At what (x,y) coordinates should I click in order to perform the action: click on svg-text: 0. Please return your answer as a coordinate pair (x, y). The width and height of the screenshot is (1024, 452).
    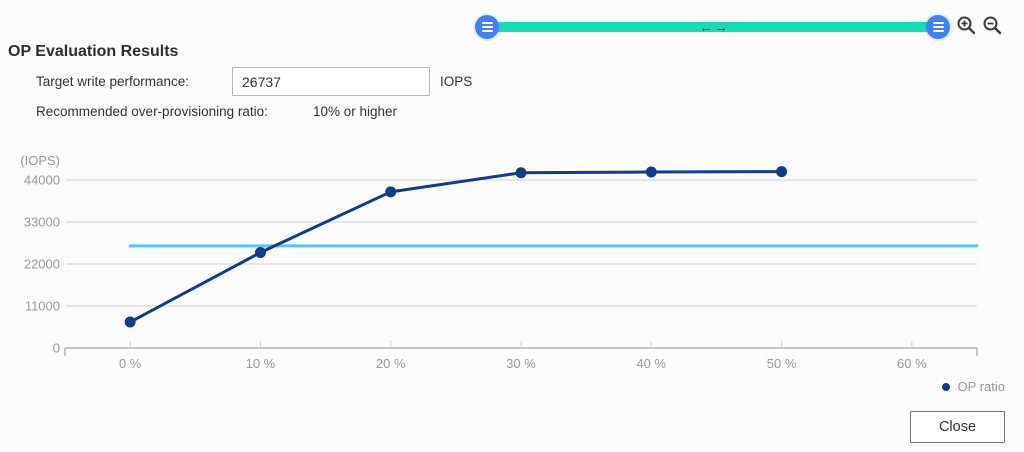
    Looking at the image, I should click on (56, 348).